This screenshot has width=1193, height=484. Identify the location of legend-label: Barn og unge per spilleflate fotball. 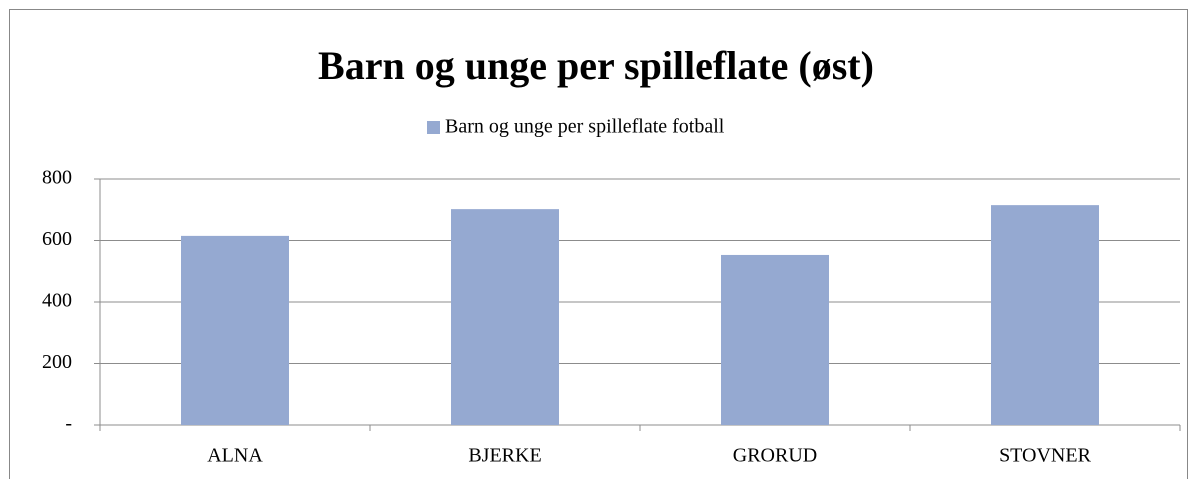
(585, 127).